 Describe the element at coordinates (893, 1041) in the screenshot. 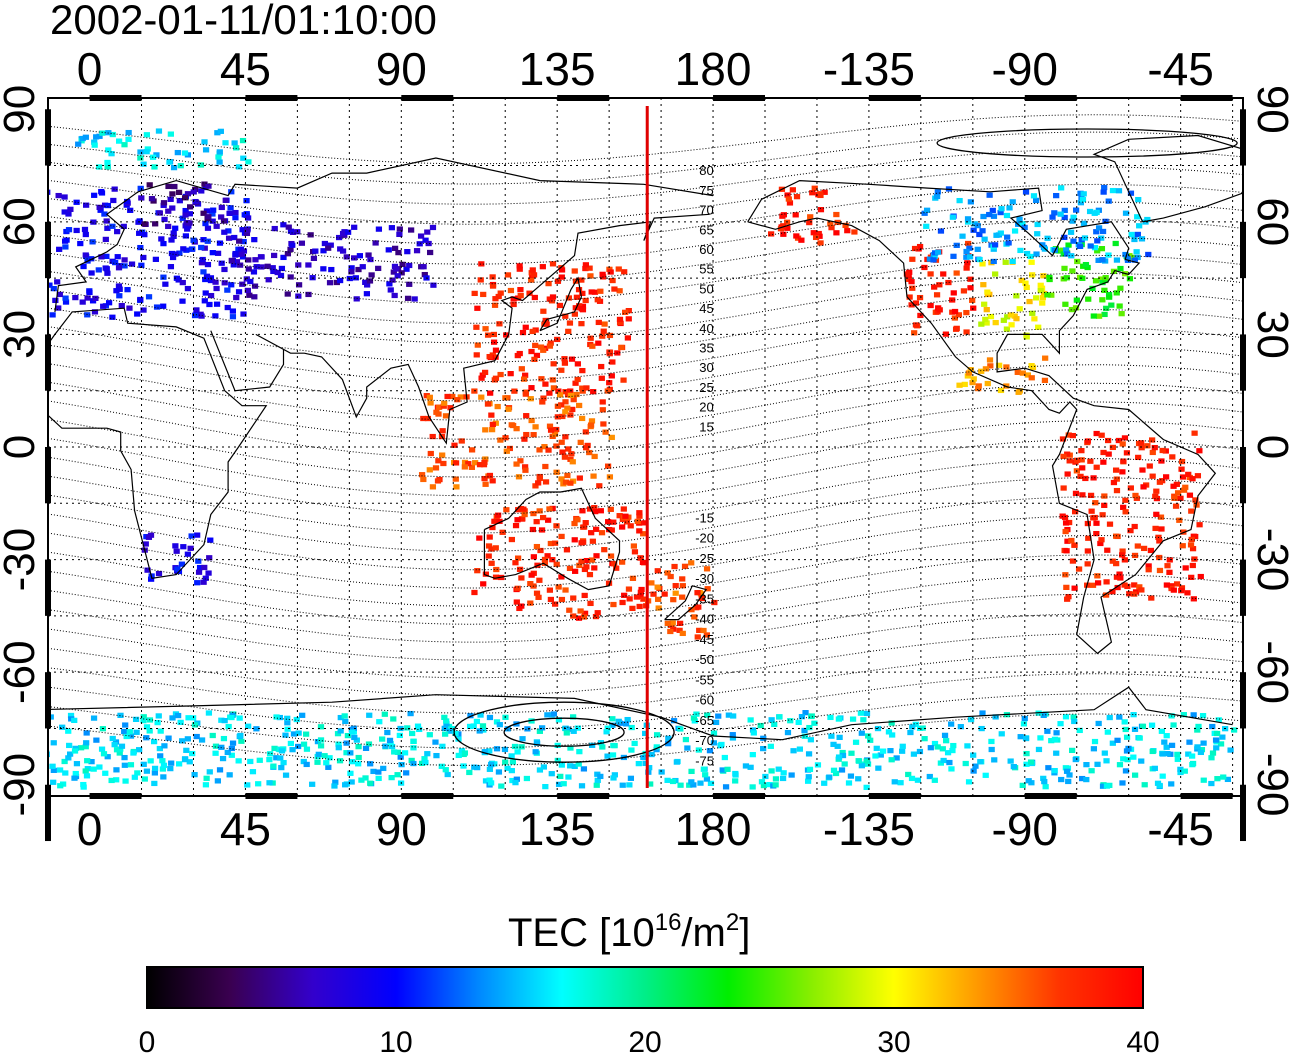

I see `colorbar-tick-label: 30` at that location.